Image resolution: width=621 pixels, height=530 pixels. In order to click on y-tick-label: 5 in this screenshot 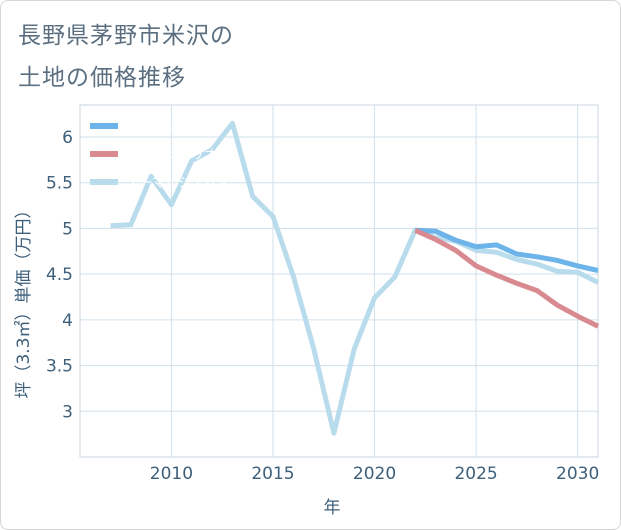, I will do `click(67, 229)`.